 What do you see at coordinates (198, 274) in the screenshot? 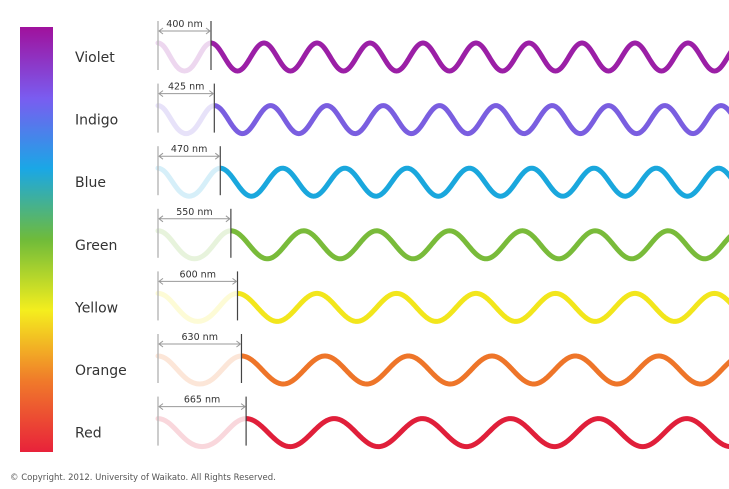
I see `wavelength-label-yellow: 600 nm` at bounding box center [198, 274].